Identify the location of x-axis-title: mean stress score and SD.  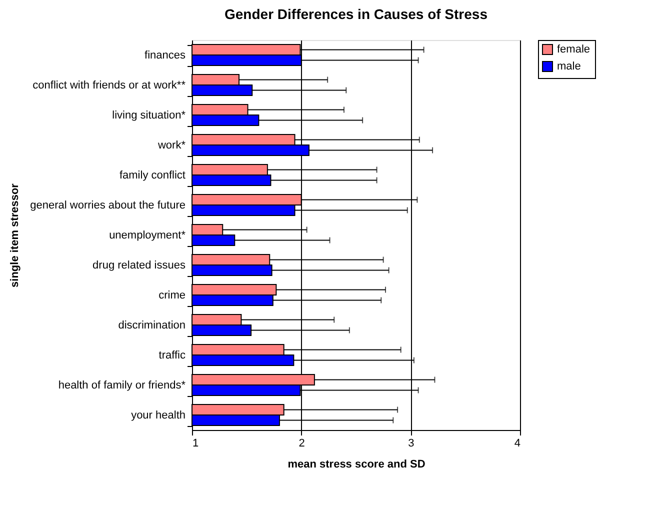
(357, 464).